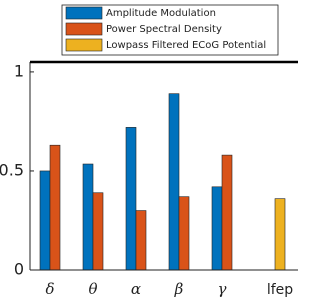 The width and height of the screenshot is (320, 301). Describe the element at coordinates (164, 29) in the screenshot. I see `legend-label: Power Spectral Density` at that location.